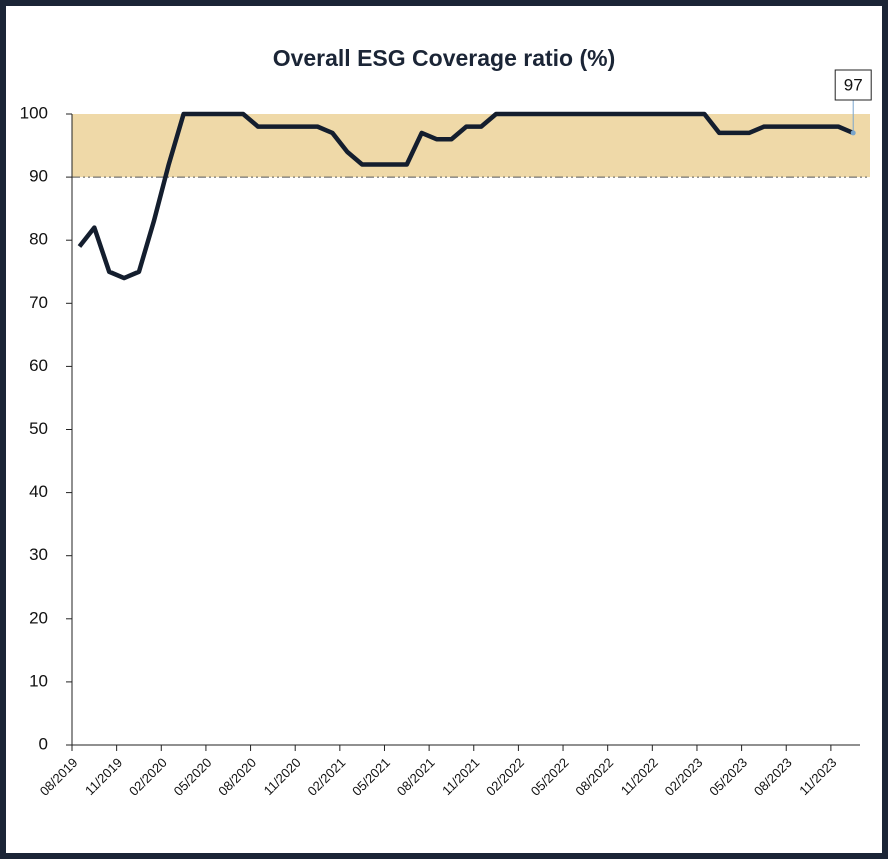 Image resolution: width=888 pixels, height=859 pixels. I want to click on annotation-label: 97, so click(853, 84).